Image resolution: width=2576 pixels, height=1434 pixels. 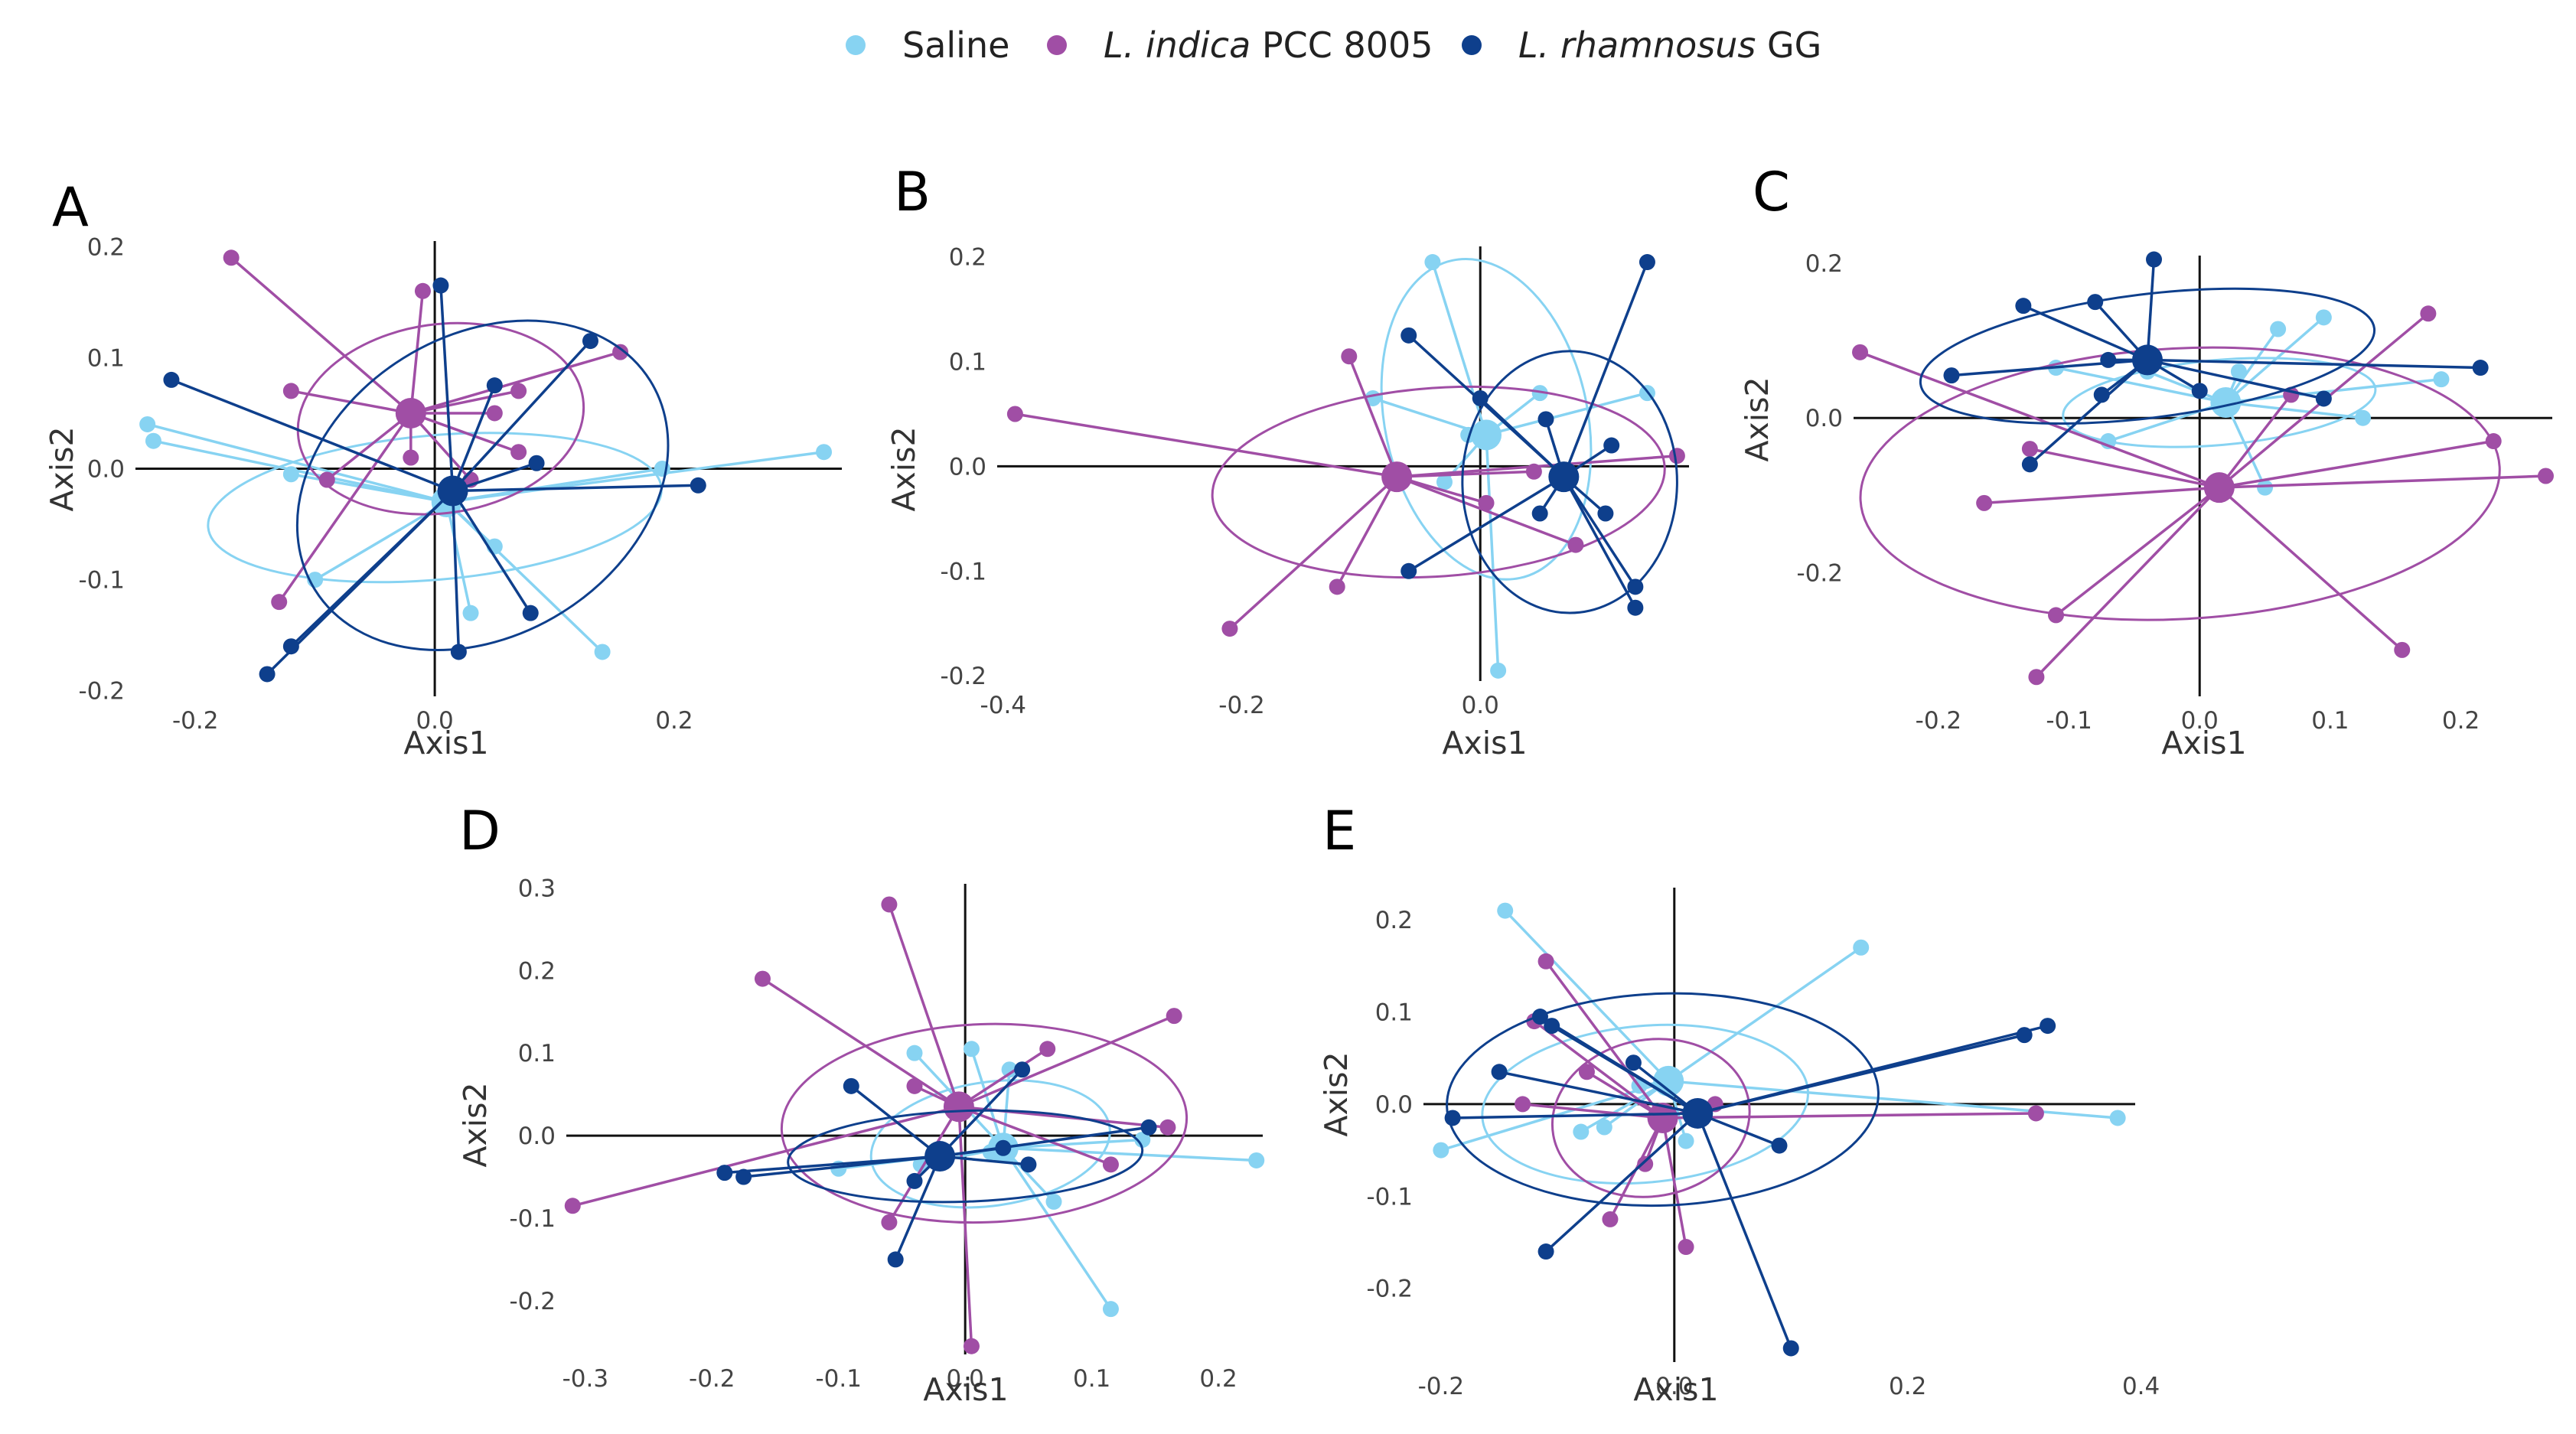 What do you see at coordinates (537, 971) in the screenshot?
I see `y-tick-label-d: 0.2` at bounding box center [537, 971].